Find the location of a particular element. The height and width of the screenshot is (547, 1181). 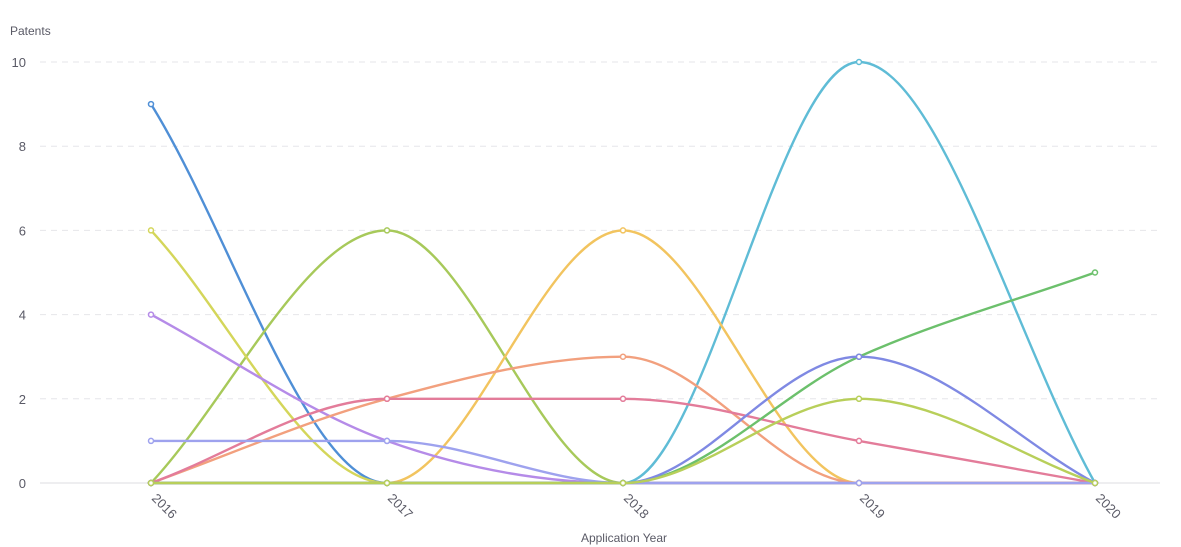

x-tick-label: 2018 is located at coordinates (636, 506).